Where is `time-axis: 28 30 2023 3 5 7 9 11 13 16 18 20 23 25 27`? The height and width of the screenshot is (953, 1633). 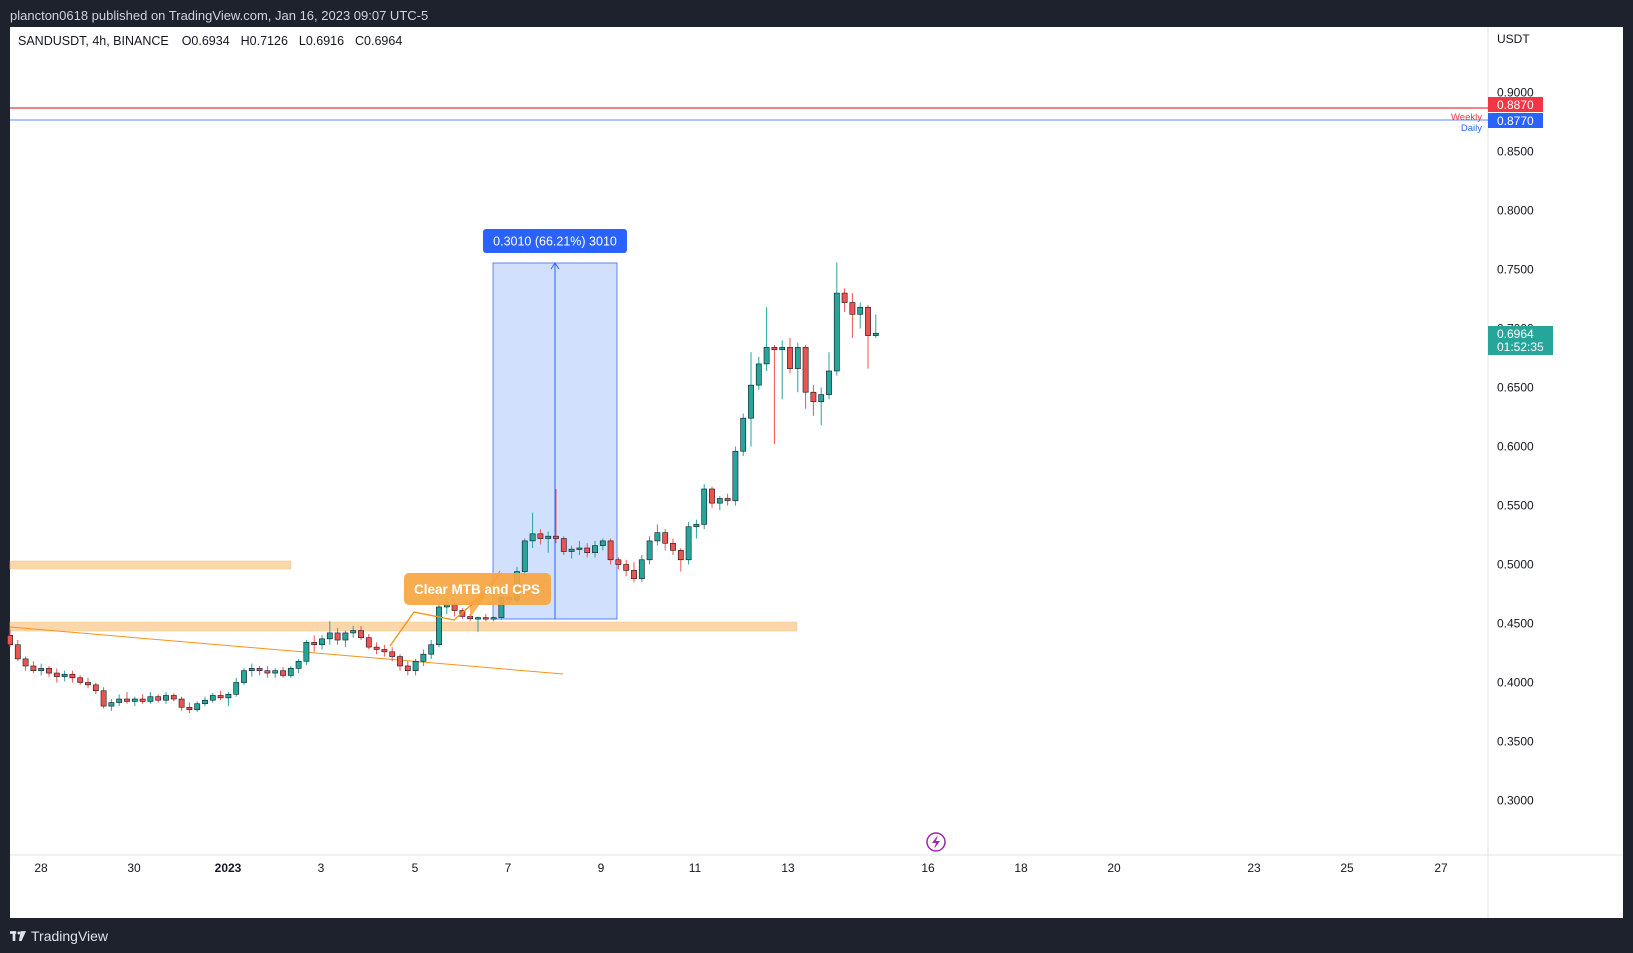 time-axis: 28 30 2023 3 5 7 9 11 13 16 18 20 23 25 27 is located at coordinates (741, 868).